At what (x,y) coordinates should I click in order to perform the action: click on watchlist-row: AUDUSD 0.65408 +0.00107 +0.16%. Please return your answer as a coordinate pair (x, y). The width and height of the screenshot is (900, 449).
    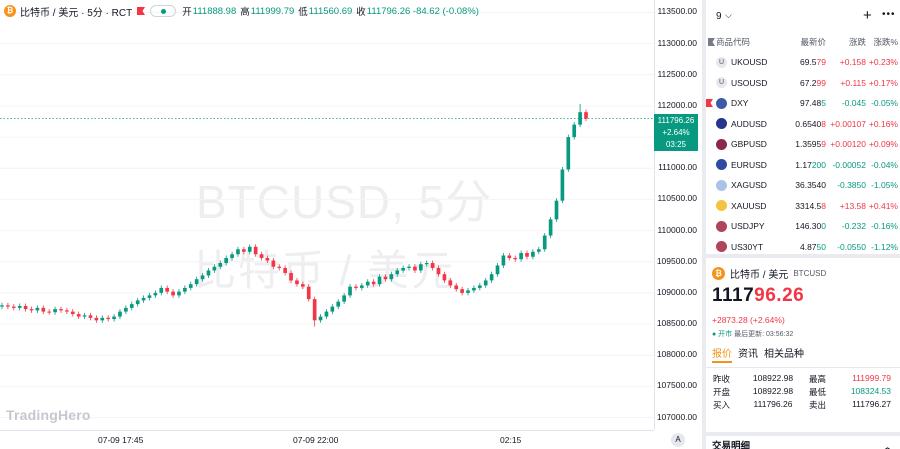
    Looking at the image, I should click on (803, 124).